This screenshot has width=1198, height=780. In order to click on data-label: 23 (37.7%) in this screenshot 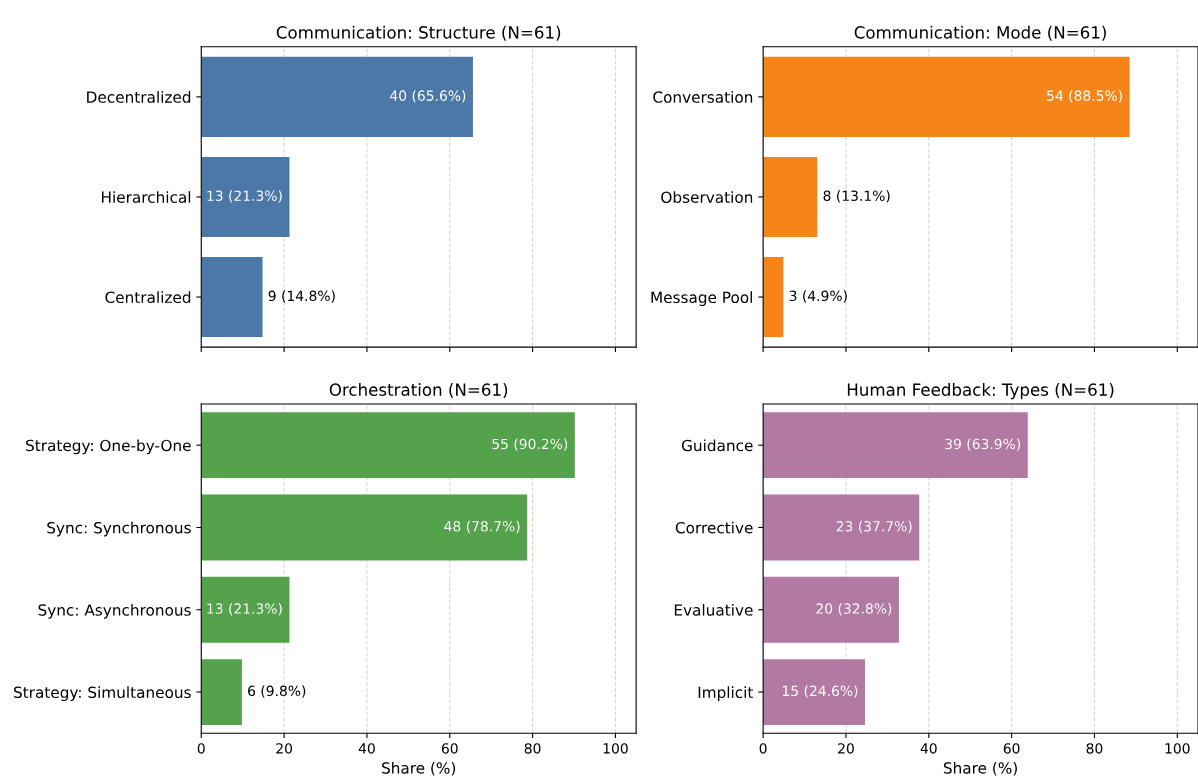, I will do `click(874, 527)`.